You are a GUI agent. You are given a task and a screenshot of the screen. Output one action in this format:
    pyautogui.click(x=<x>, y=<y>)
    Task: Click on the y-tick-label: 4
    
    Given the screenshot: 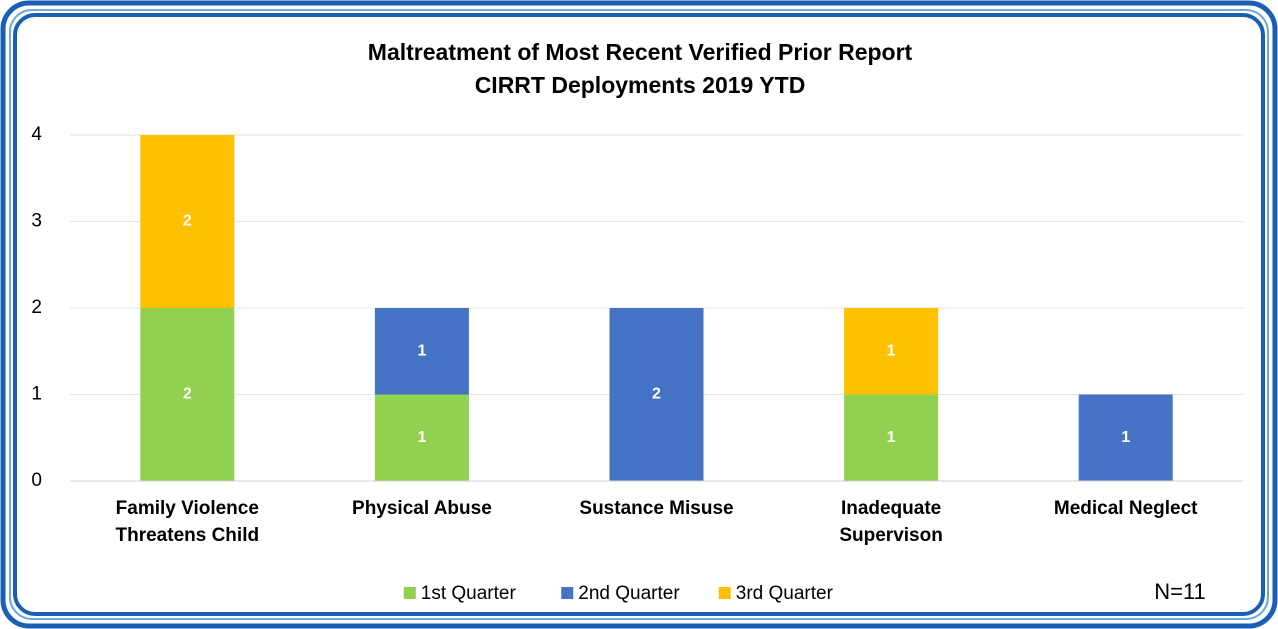 What is the action you would take?
    pyautogui.click(x=36, y=134)
    